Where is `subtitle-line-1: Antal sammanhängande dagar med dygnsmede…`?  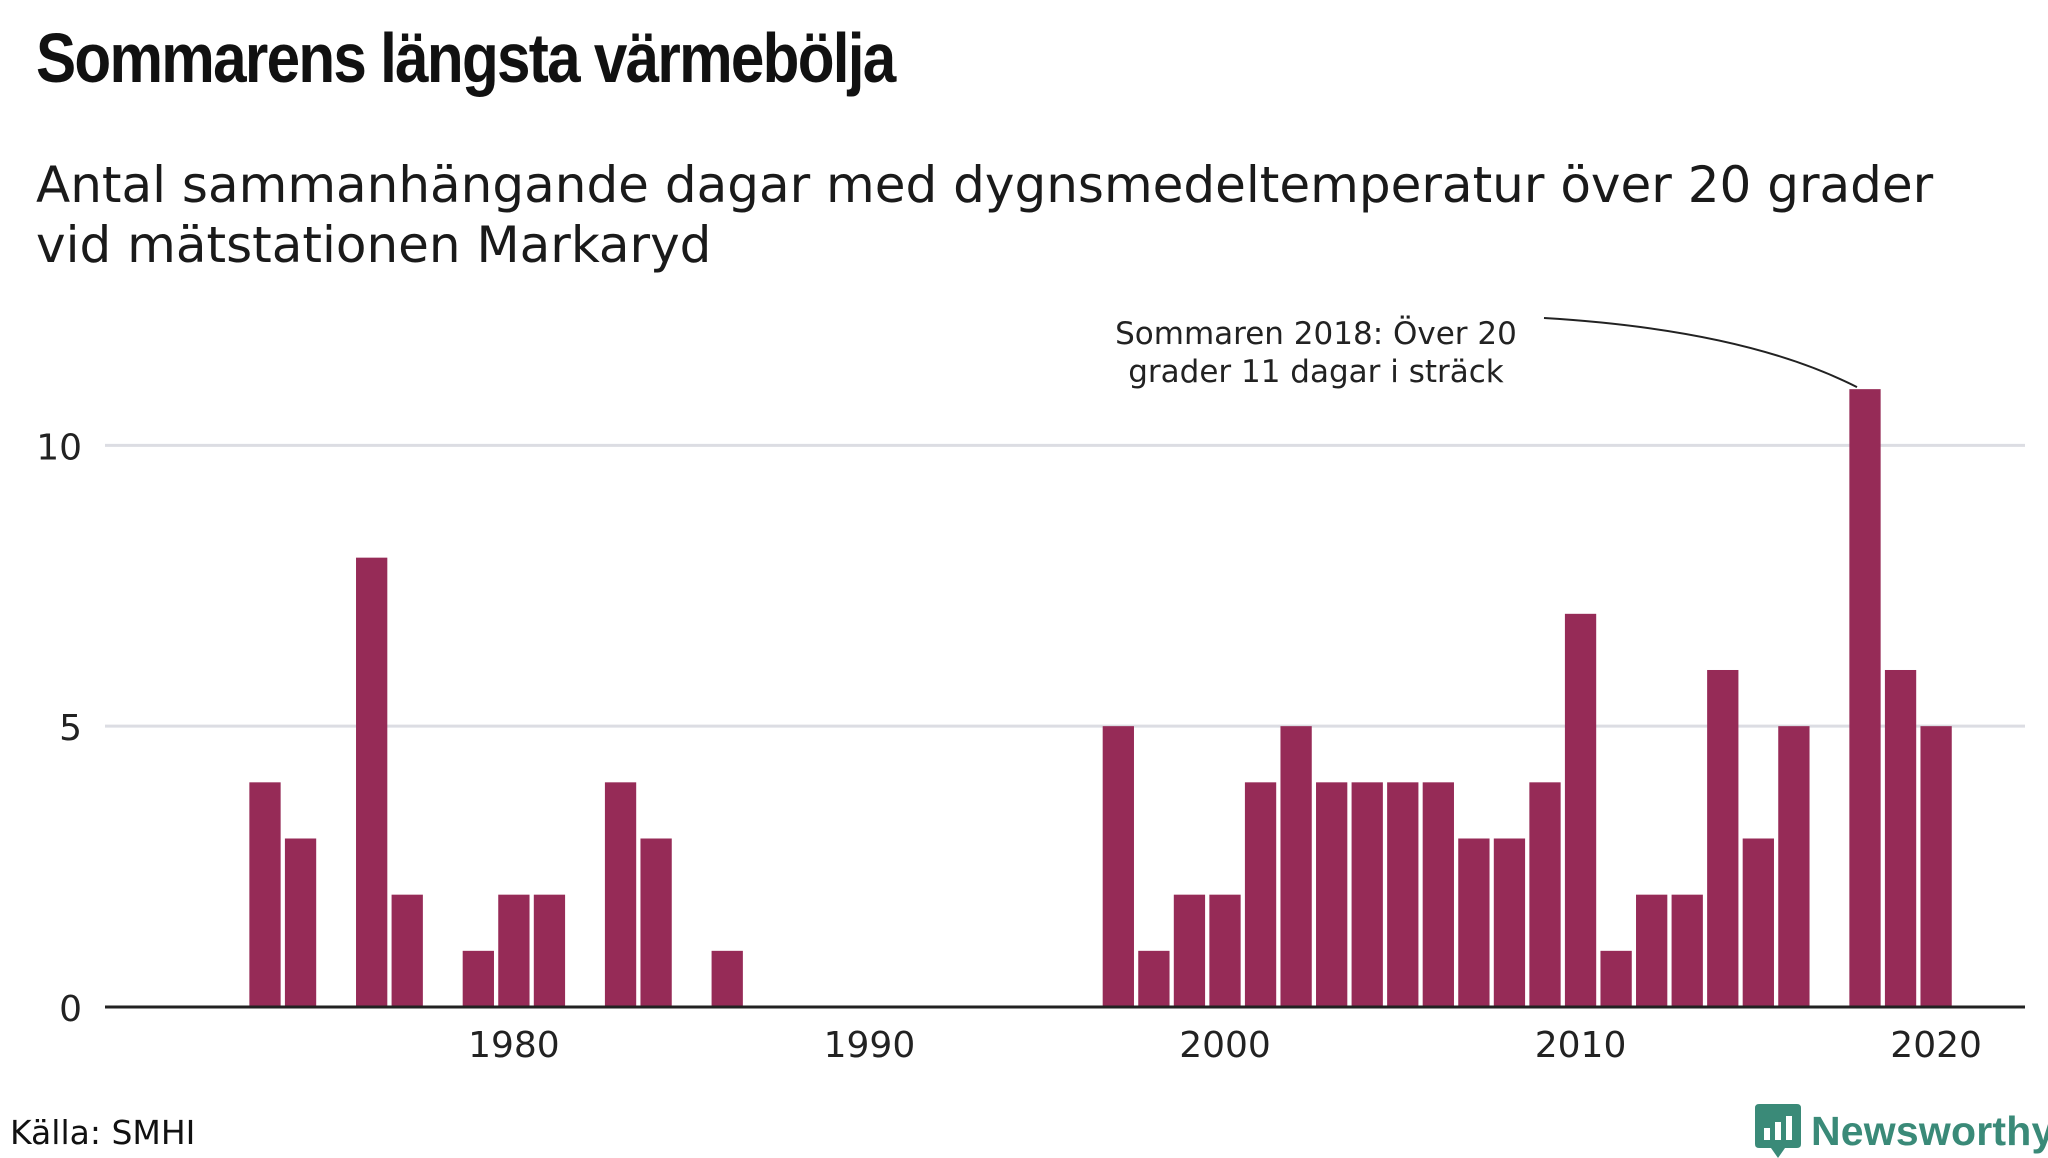
subtitle-line-1: Antal sammanhängande dagar med dygnsmede… is located at coordinates (985, 185).